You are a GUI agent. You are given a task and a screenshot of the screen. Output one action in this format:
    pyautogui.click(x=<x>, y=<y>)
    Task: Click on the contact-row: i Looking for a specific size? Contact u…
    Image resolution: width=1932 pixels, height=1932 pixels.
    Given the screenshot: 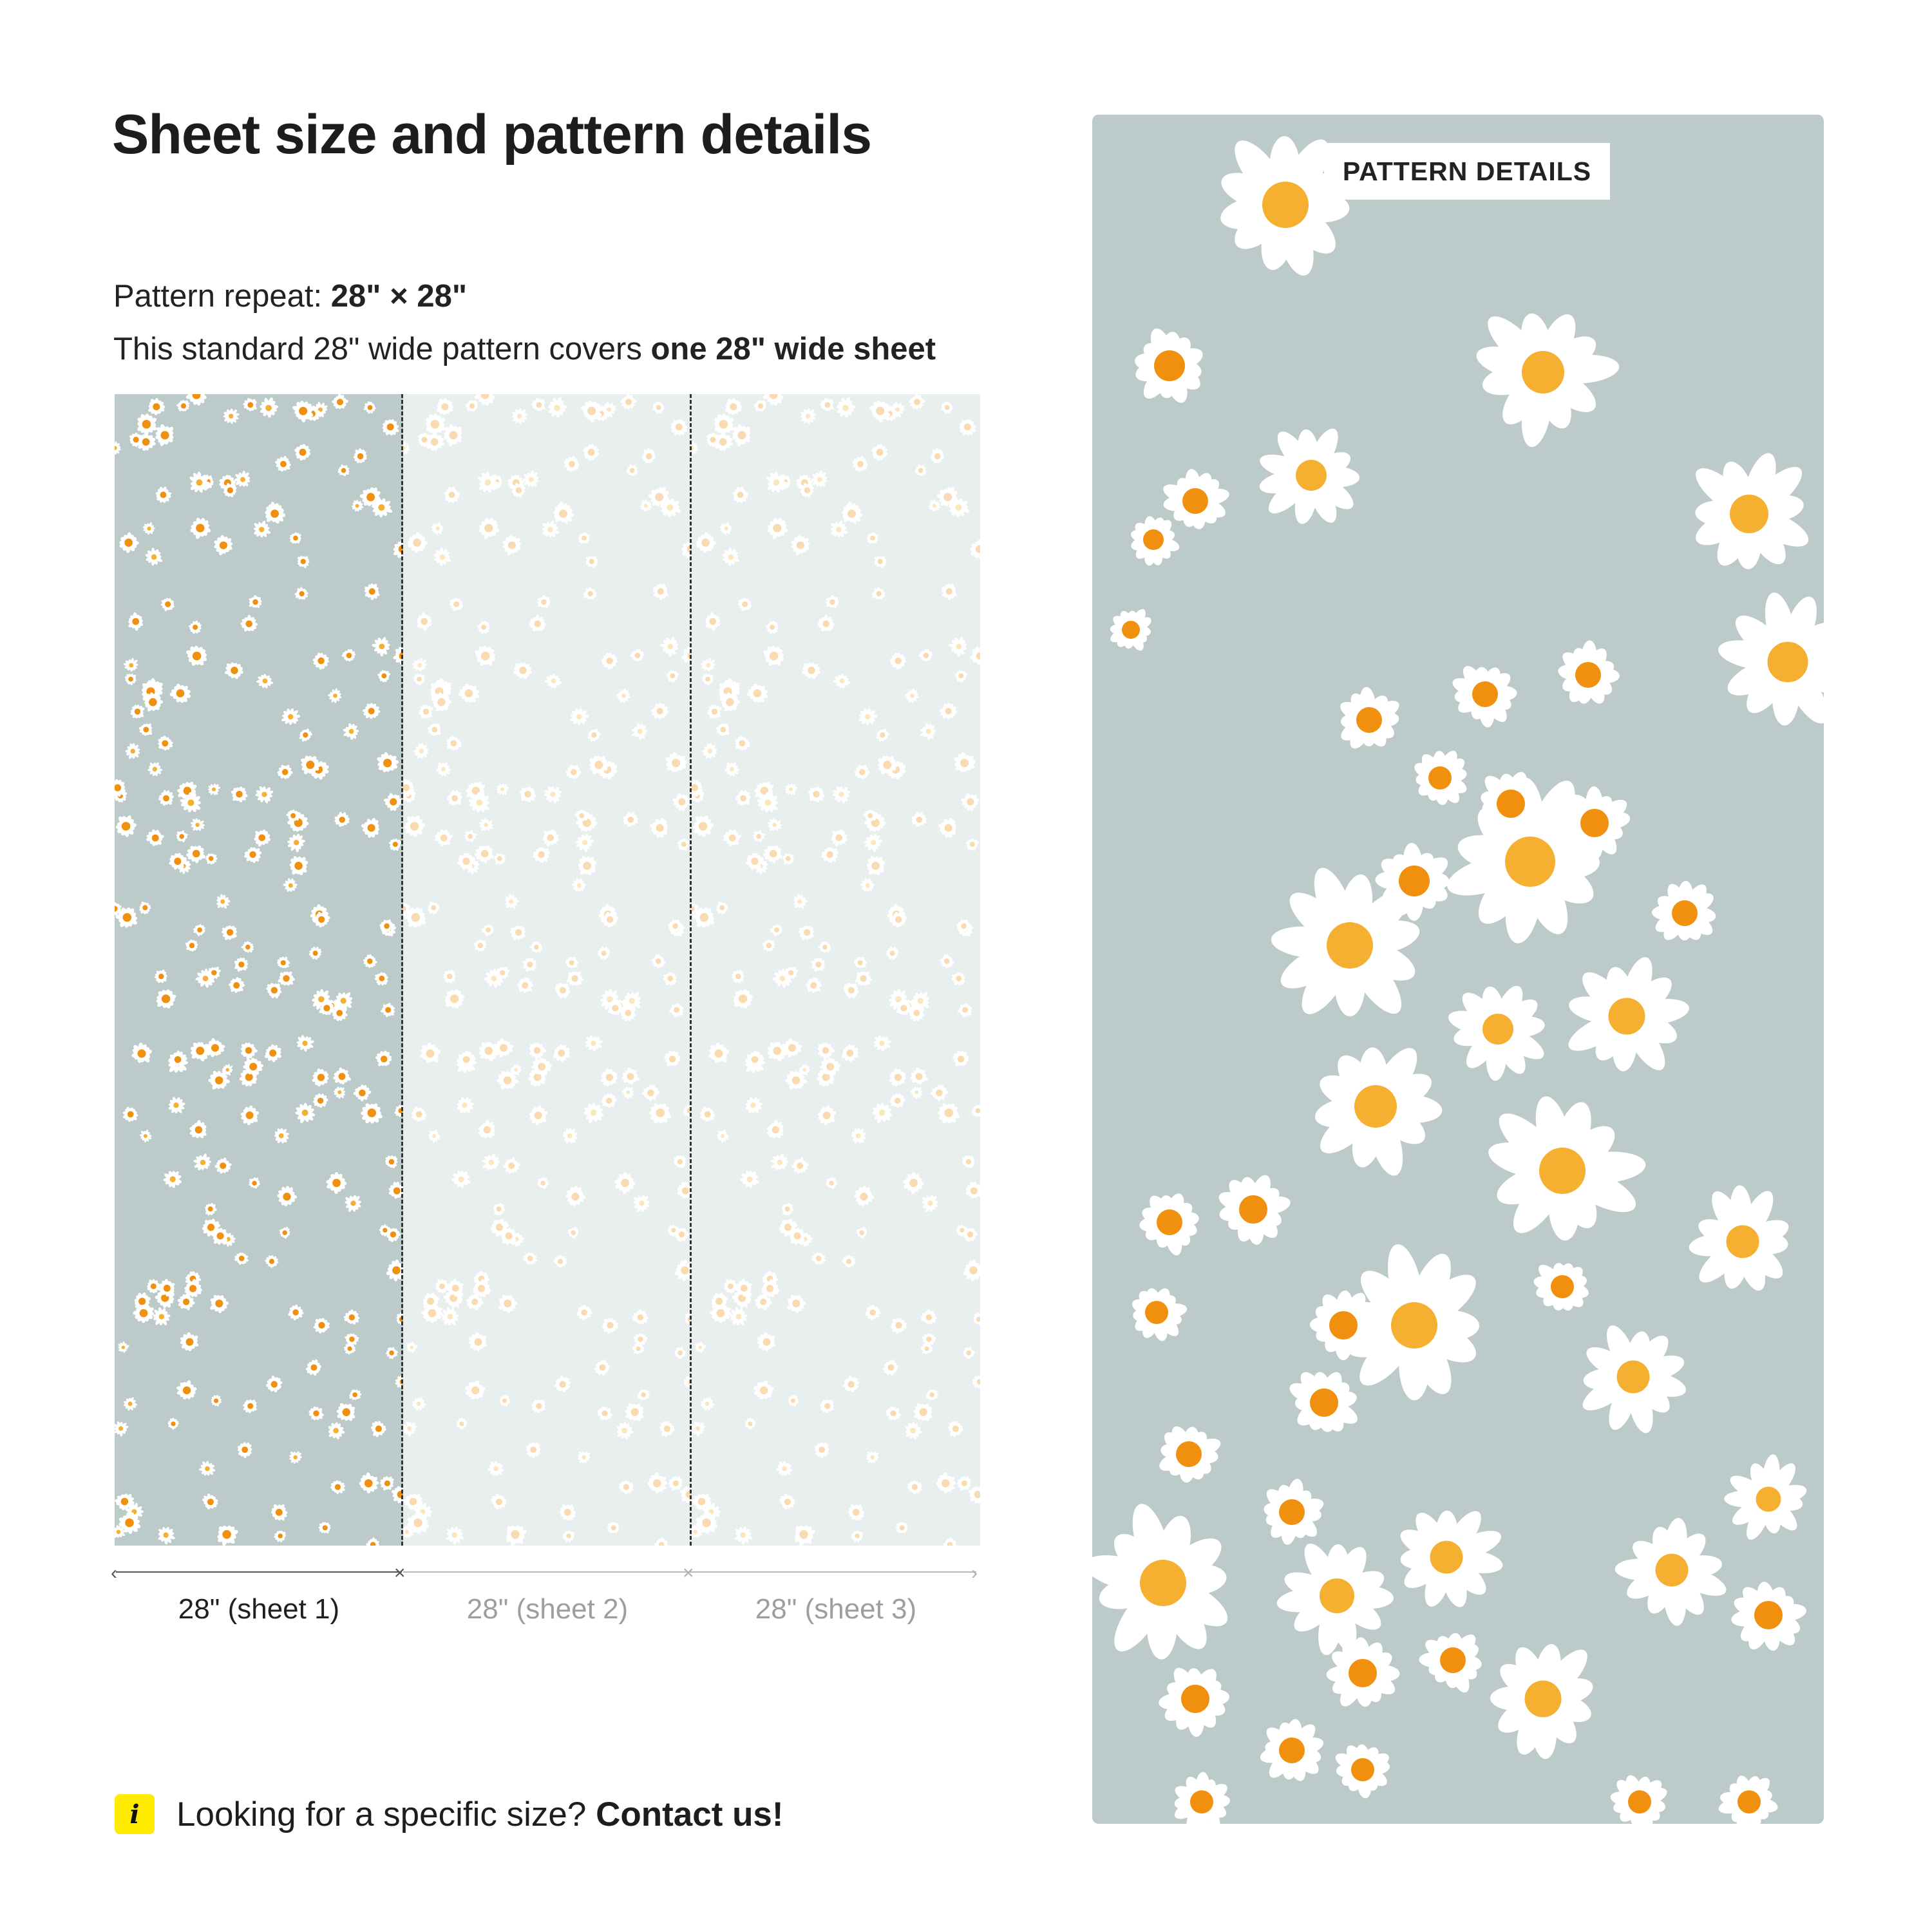 What is the action you would take?
    pyautogui.click(x=449, y=1814)
    